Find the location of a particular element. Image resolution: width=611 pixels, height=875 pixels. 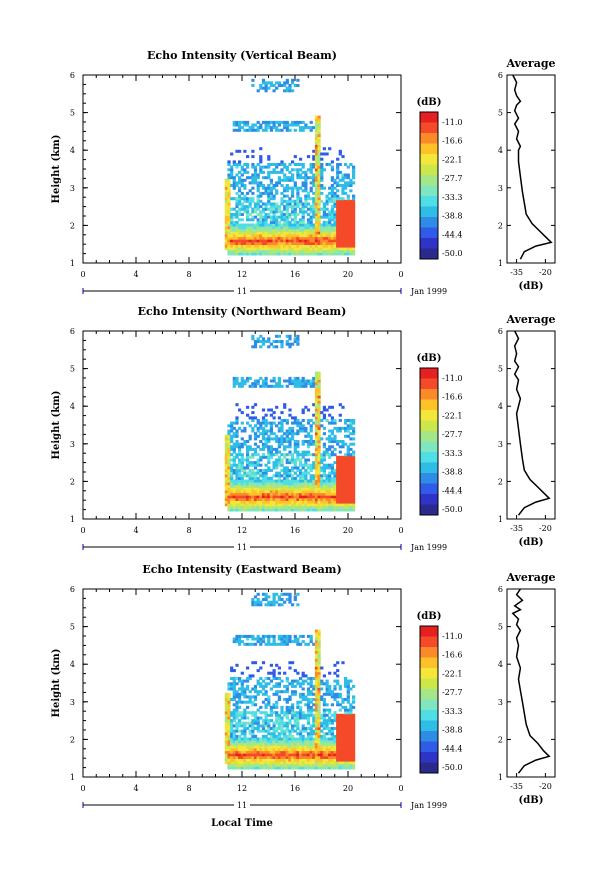

y-tick-label: 5 is located at coordinates (72, 627).